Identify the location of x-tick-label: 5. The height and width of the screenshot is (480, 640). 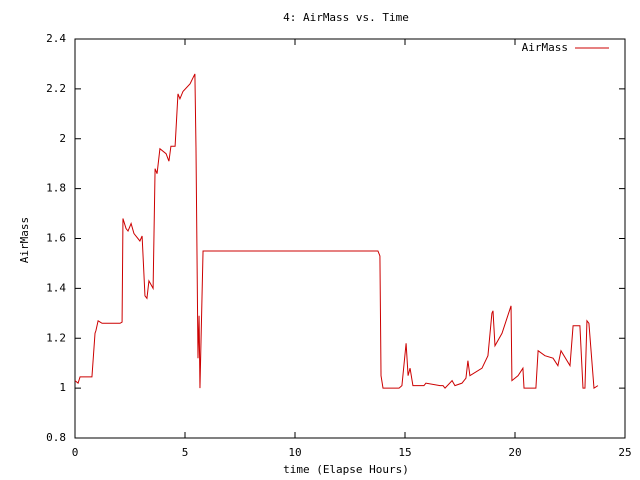
(185, 452).